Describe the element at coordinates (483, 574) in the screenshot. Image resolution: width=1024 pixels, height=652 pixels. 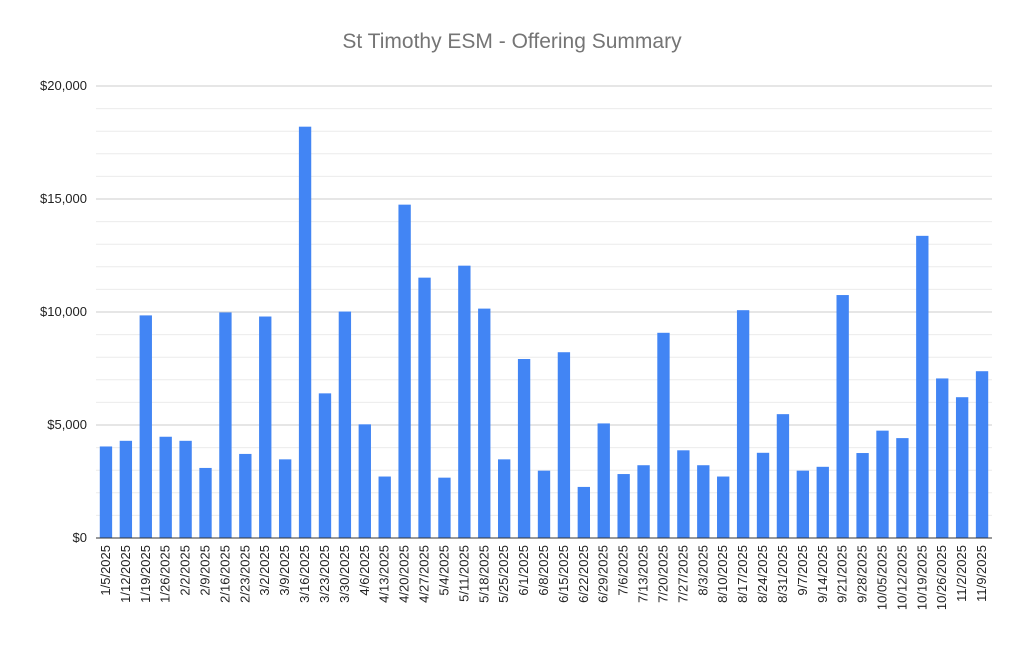
I see `x-tick-label: 5/18/2025` at that location.